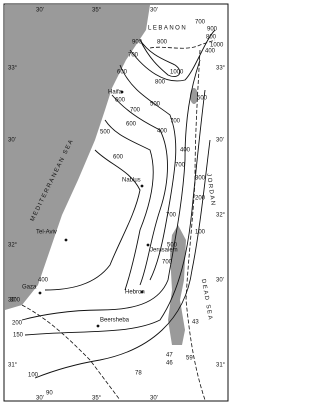 Image resolution: width=320 pixels, height=405 pixels. I want to click on city-label: Tel-Aviv, so click(46, 233).